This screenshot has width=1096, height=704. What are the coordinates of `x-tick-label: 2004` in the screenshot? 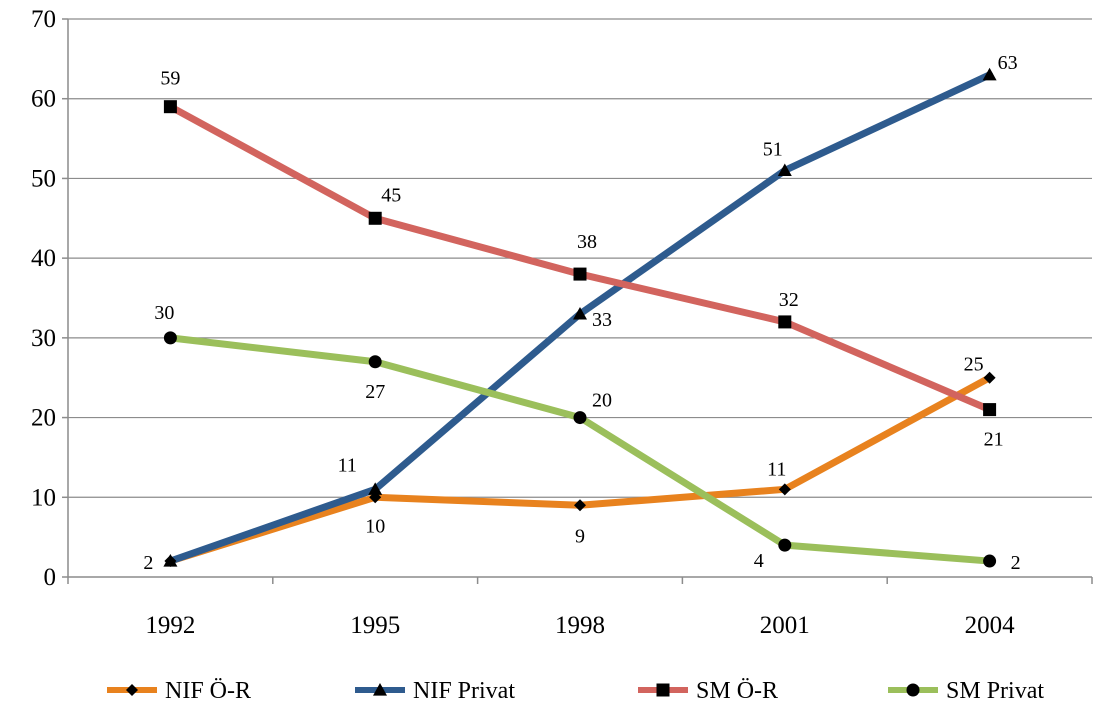 It's located at (990, 625).